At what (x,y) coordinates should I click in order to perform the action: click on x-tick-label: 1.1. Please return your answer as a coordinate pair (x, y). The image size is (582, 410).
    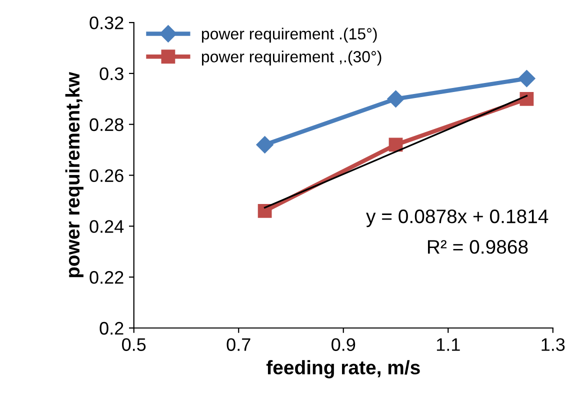
    Looking at the image, I should click on (448, 344).